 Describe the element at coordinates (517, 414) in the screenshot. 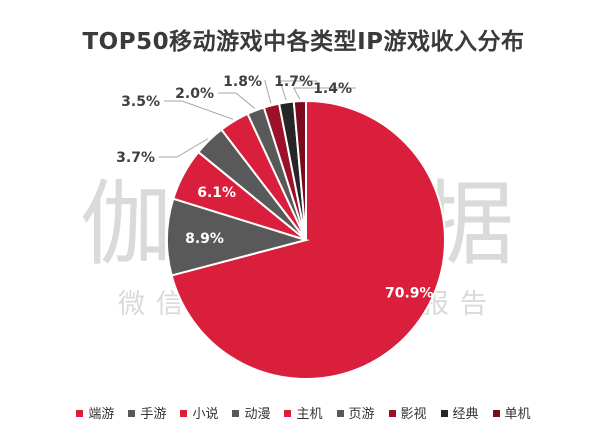

I see `legend-label: 单机` at that location.